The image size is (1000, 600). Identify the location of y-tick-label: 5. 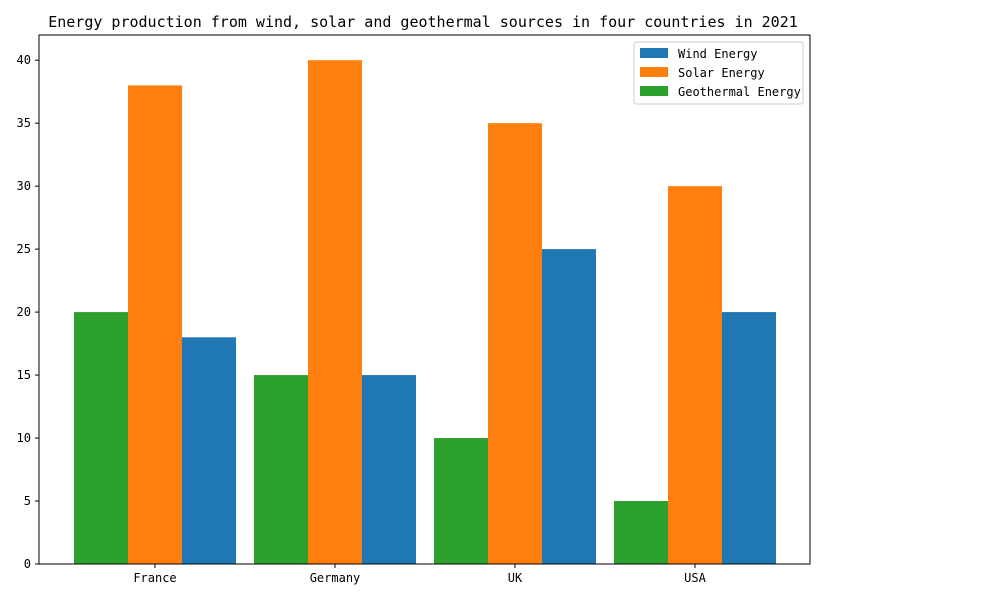
(27, 501).